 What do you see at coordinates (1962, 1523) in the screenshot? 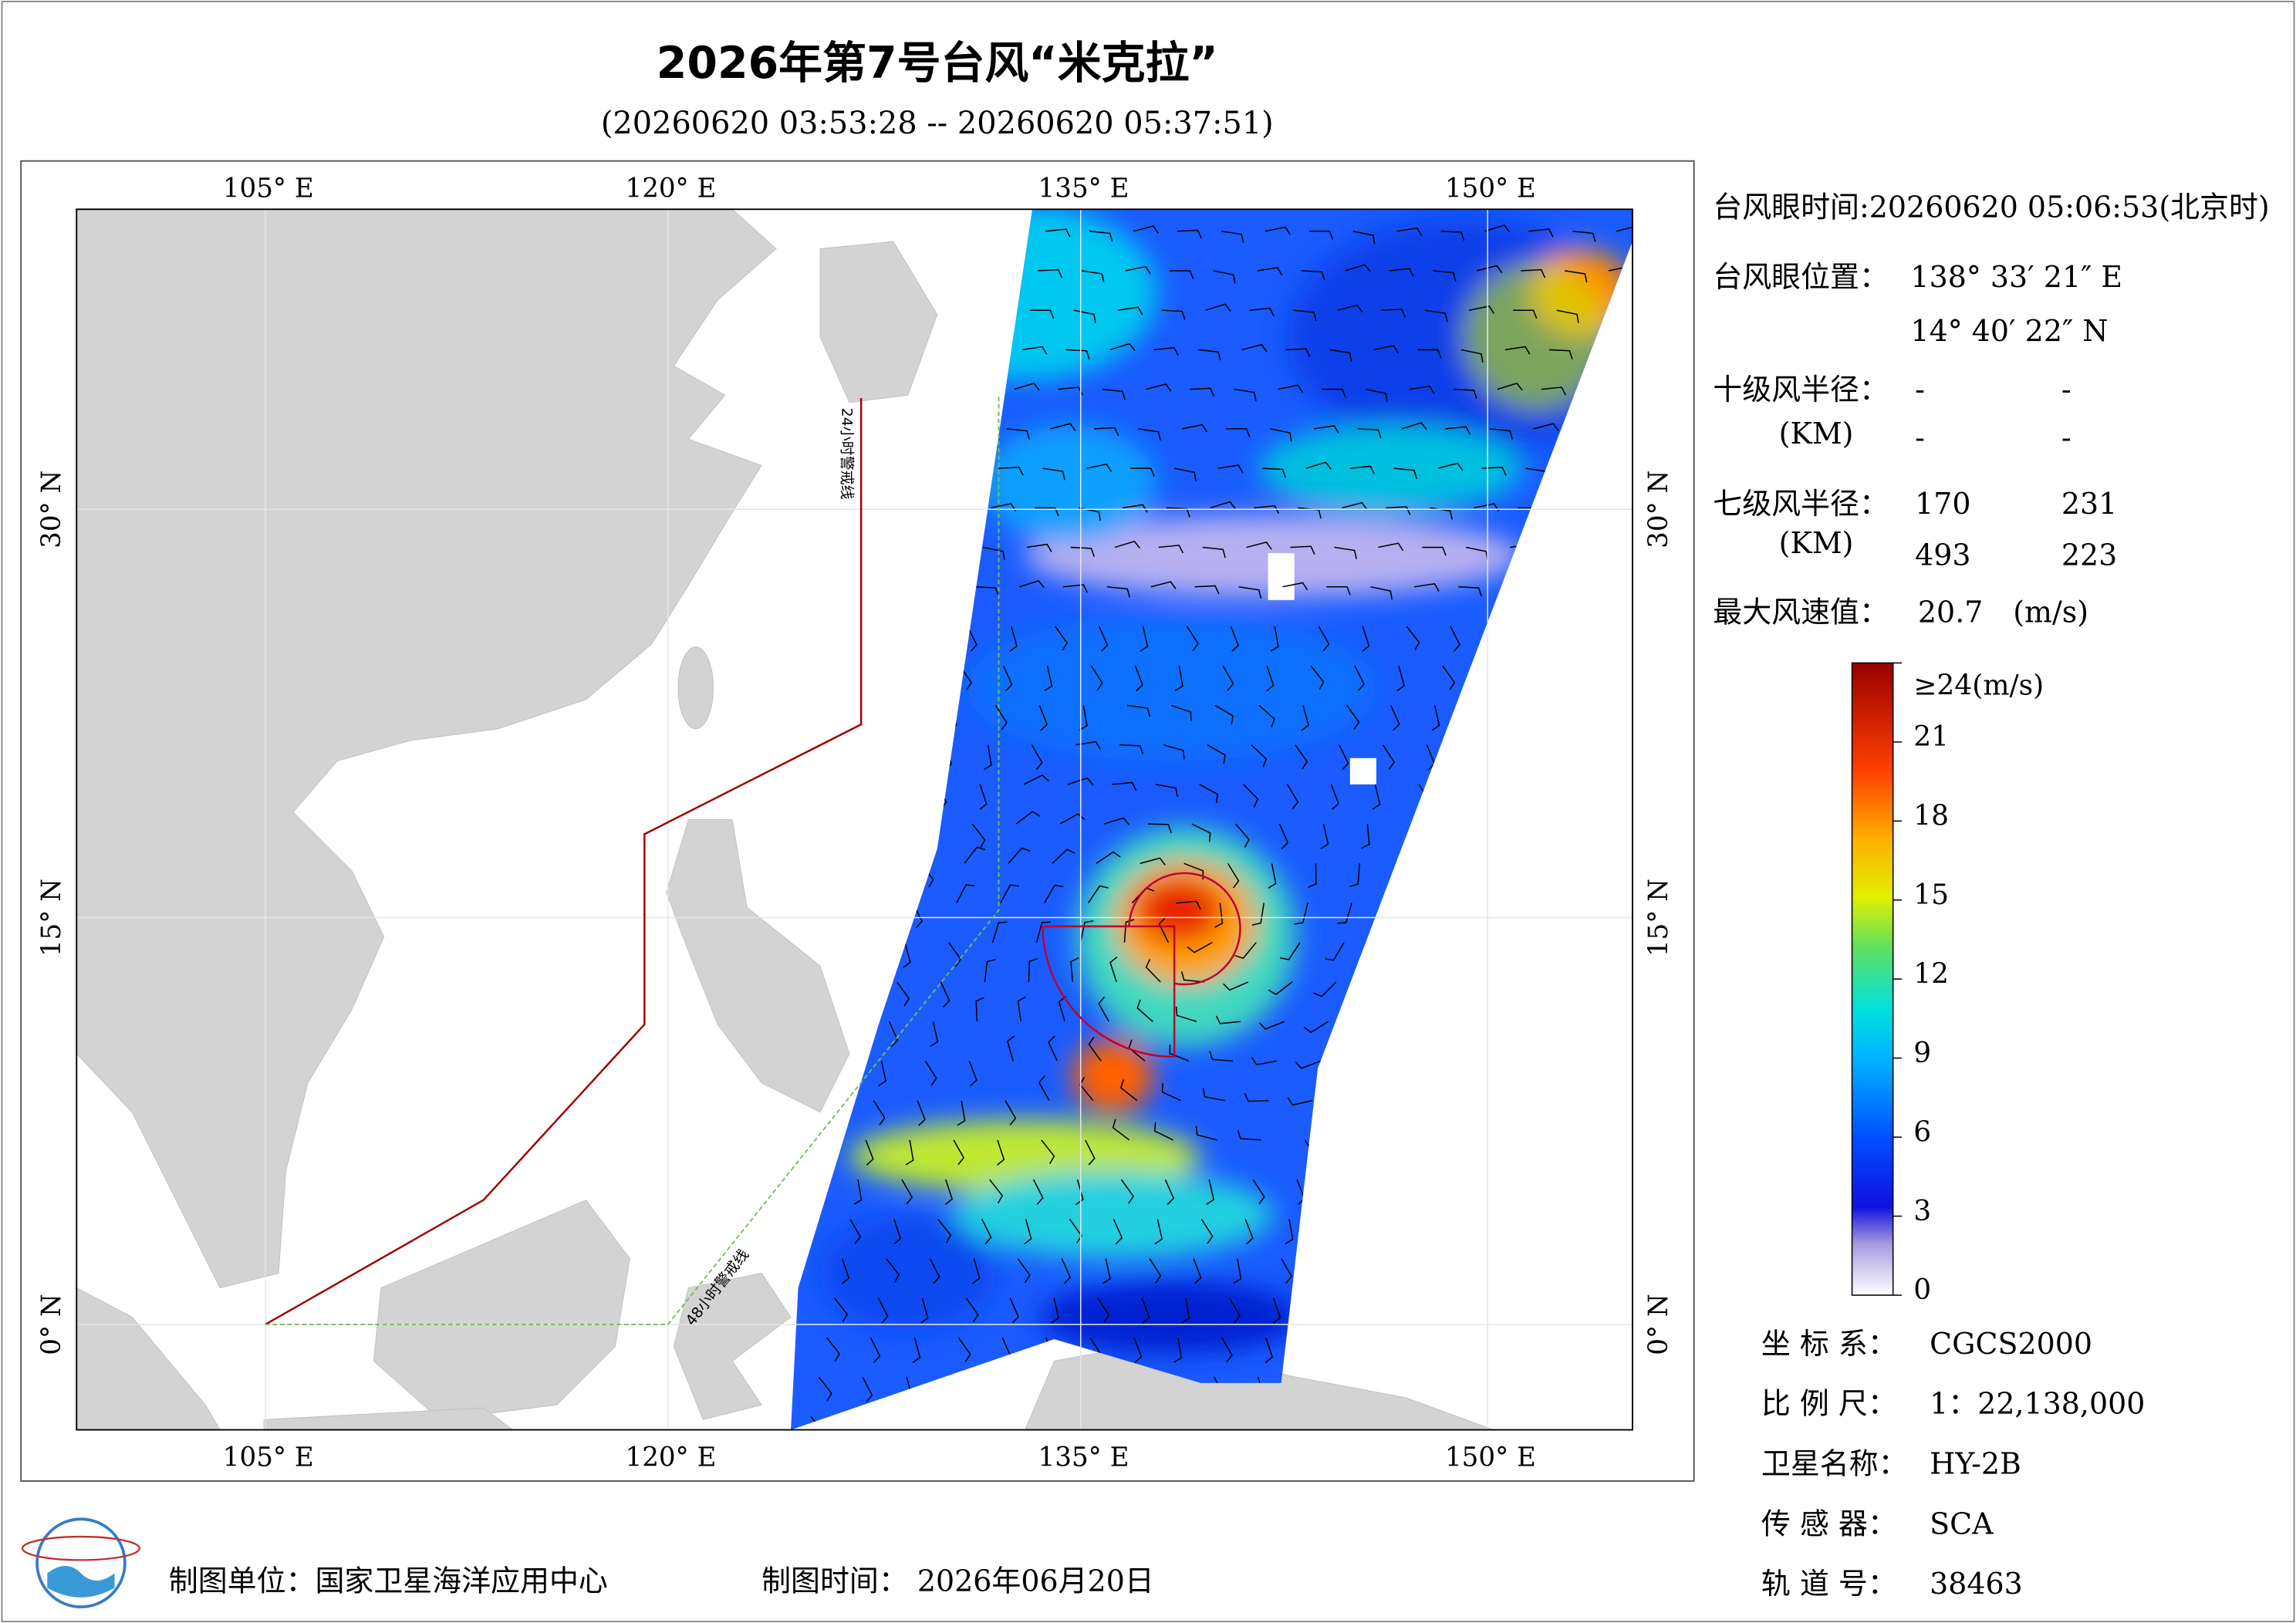
I see `meta-value: SCA` at bounding box center [1962, 1523].